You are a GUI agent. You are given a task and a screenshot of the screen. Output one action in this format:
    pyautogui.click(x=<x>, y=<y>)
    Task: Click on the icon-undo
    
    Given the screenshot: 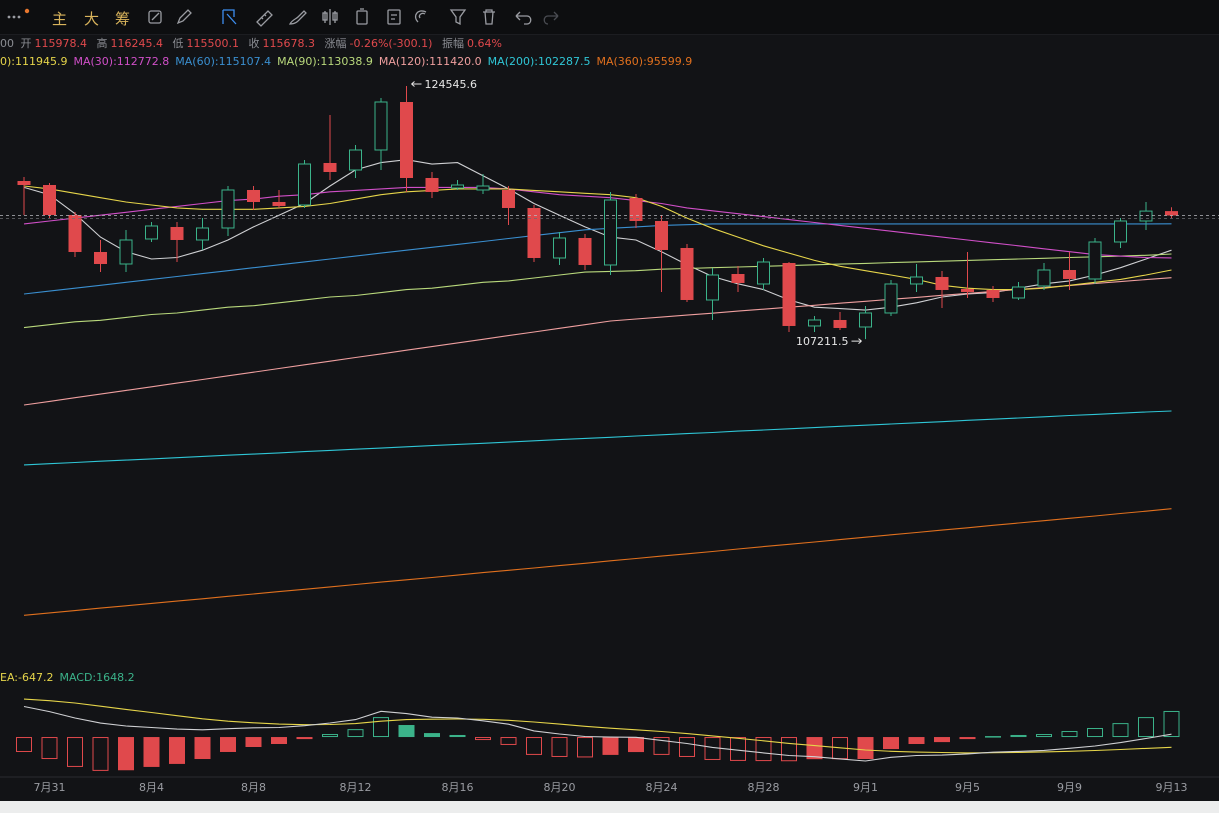 What is the action you would take?
    pyautogui.click(x=523, y=18)
    